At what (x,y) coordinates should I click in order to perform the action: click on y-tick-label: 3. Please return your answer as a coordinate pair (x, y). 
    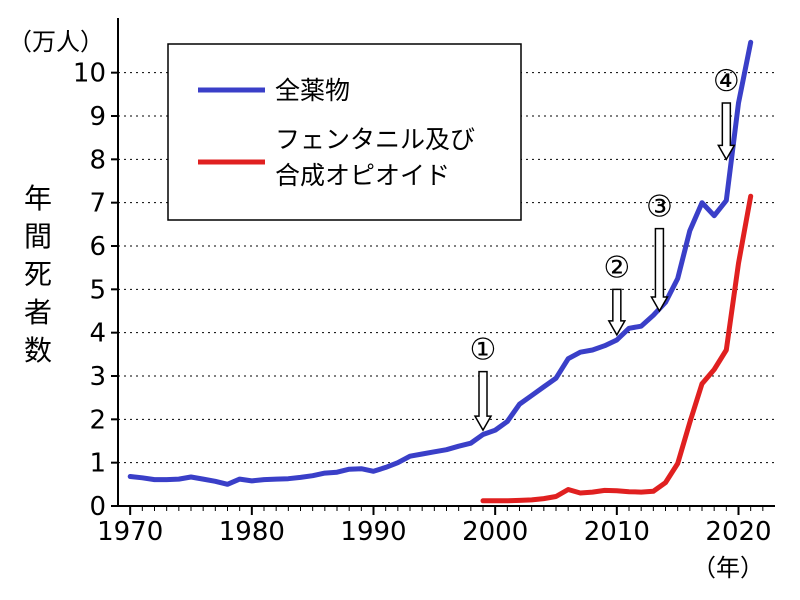
    Looking at the image, I should click on (97, 377).